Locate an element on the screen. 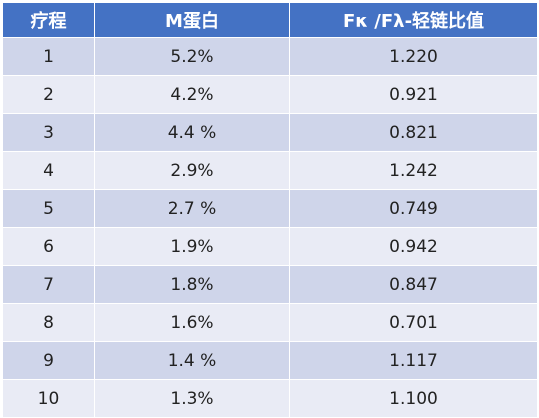 Image resolution: width=539 pixels, height=418 pixels. cell-m-protein: 4.4 % is located at coordinates (192, 132).